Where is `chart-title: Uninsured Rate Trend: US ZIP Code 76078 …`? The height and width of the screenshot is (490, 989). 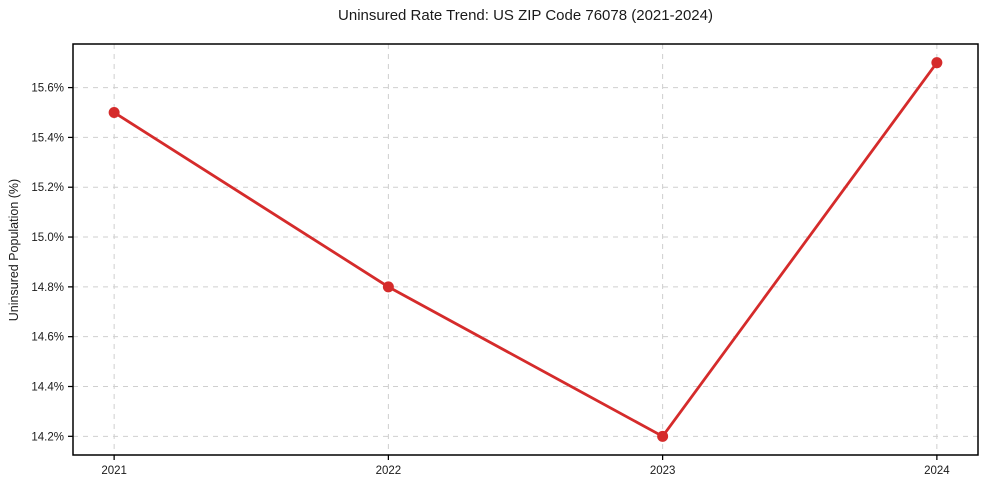
chart-title: Uninsured Rate Trend: US ZIP Code 76078 … is located at coordinates (525, 15).